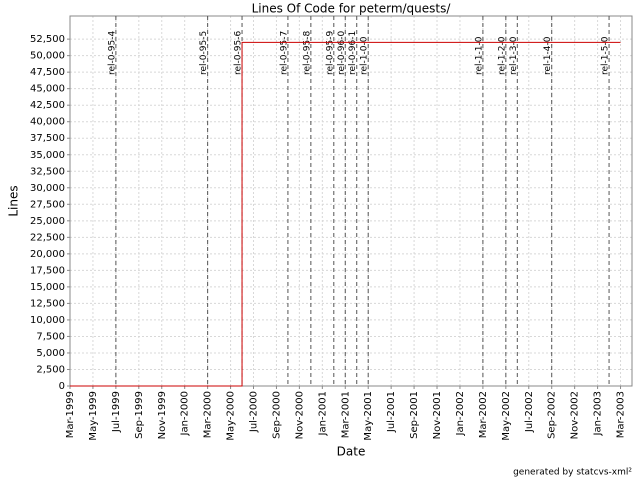 This screenshot has height=480, width=640. I want to click on x-tick-label: May-2002, so click(506, 416).